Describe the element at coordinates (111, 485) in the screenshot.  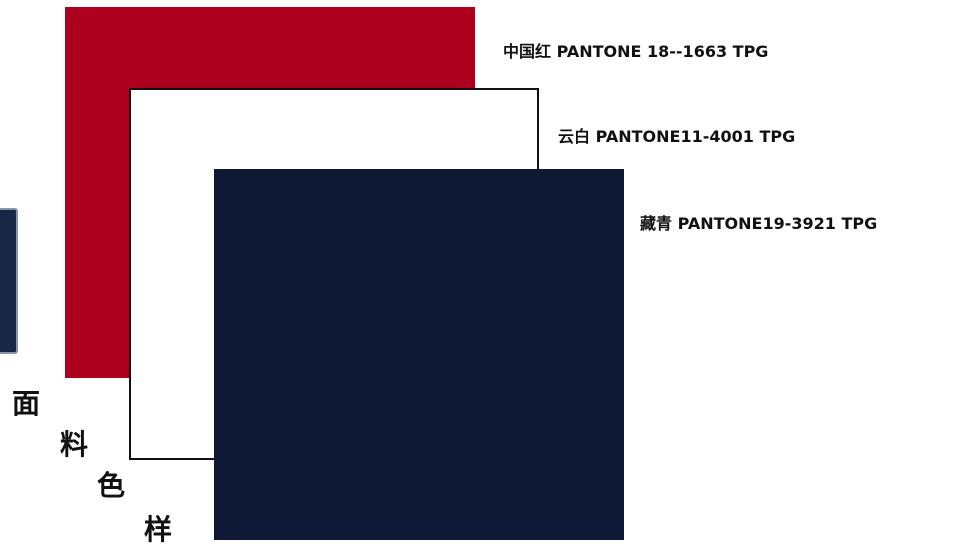
I see `caption-char: 色` at that location.